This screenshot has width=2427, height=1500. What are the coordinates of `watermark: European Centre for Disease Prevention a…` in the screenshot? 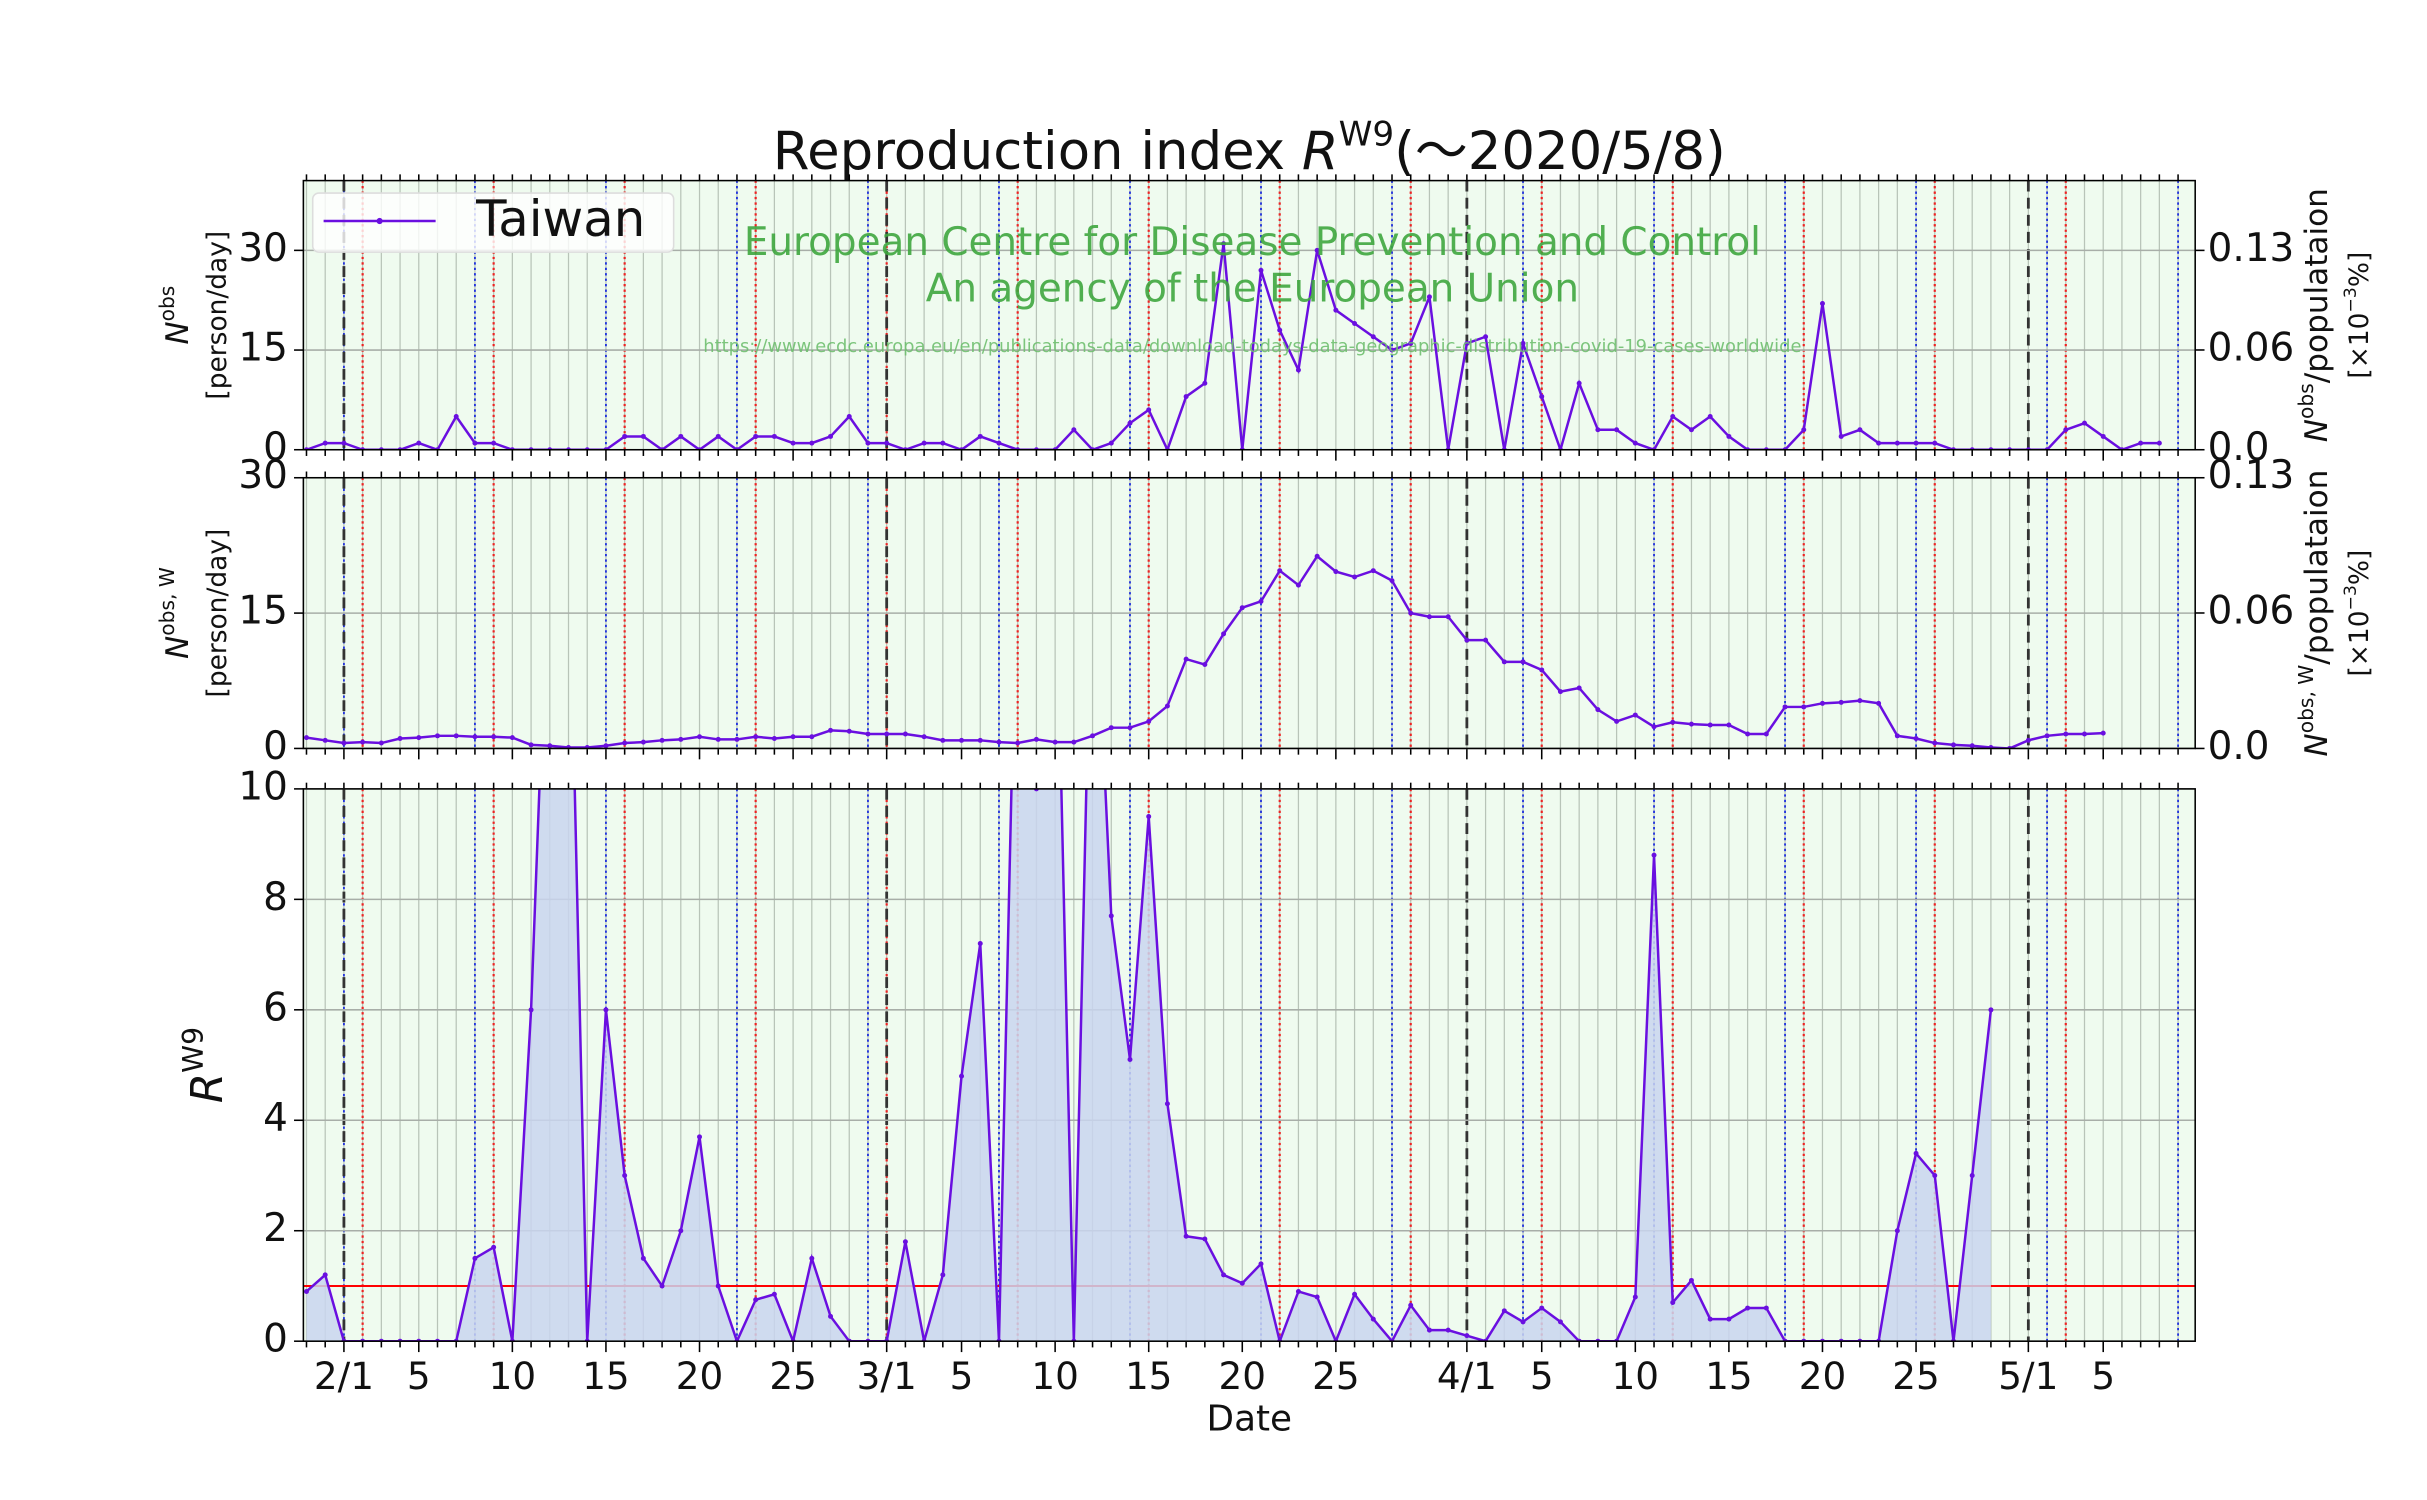 It's located at (1252, 242).